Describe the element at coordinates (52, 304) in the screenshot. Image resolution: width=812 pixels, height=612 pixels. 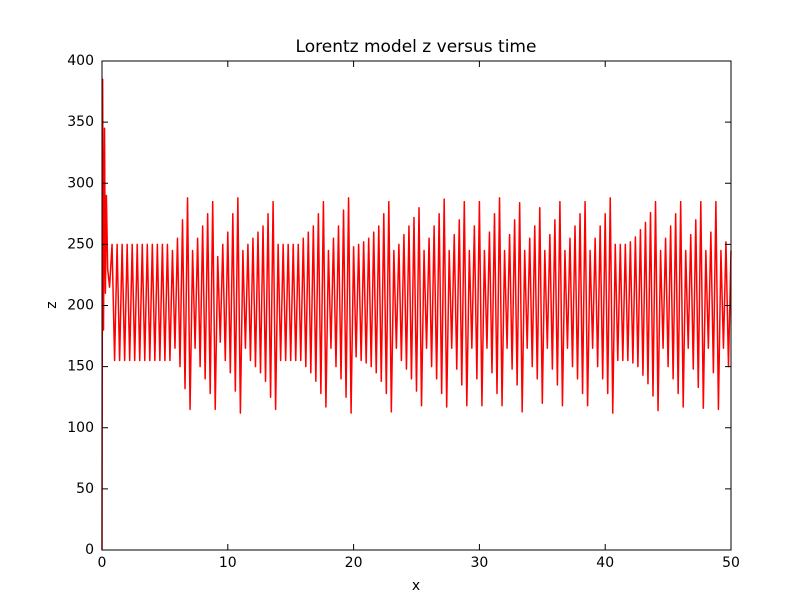
I see `y-axis-label: z` at that location.